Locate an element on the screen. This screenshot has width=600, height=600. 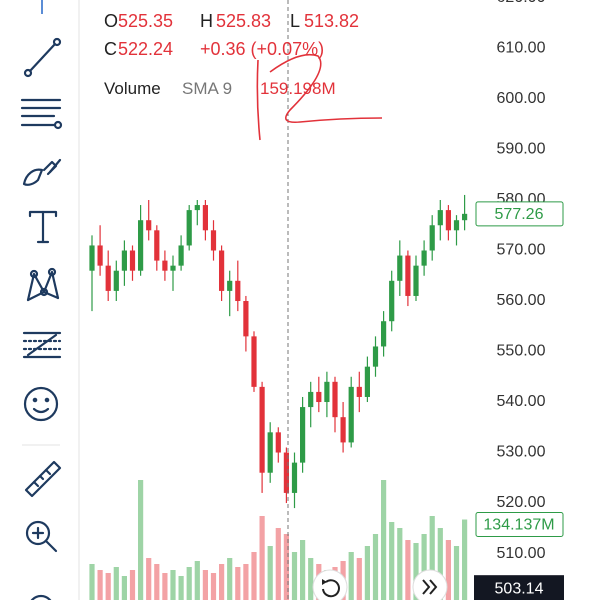
last-volume-box is located at coordinates (519, 525).